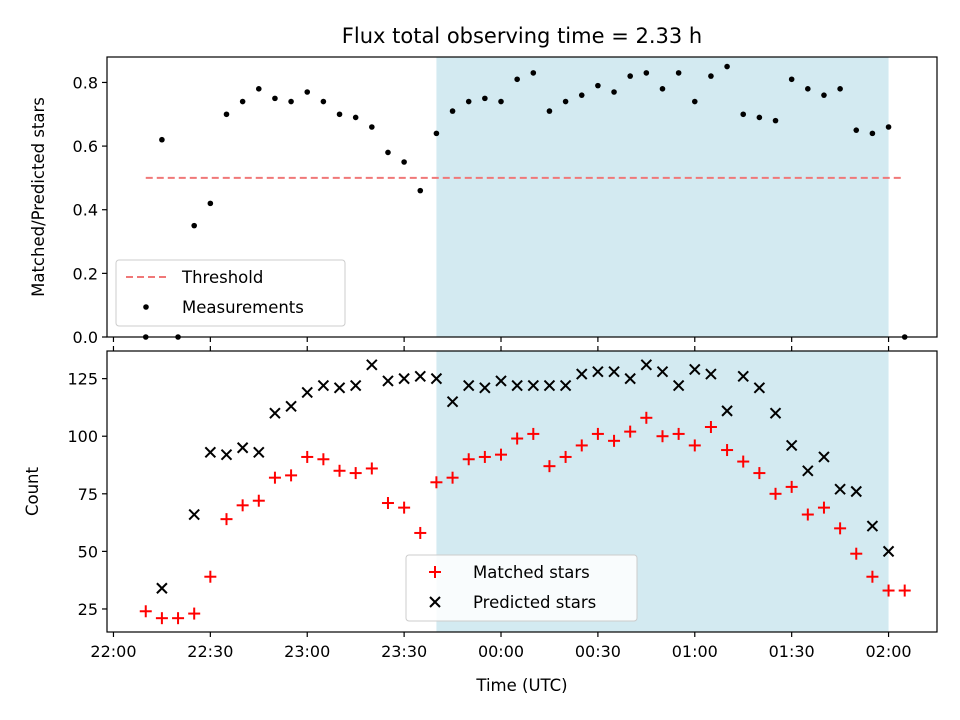 The height and width of the screenshot is (720, 960). What do you see at coordinates (695, 651) in the screenshot?
I see `x-tick-label-time: 01:00` at bounding box center [695, 651].